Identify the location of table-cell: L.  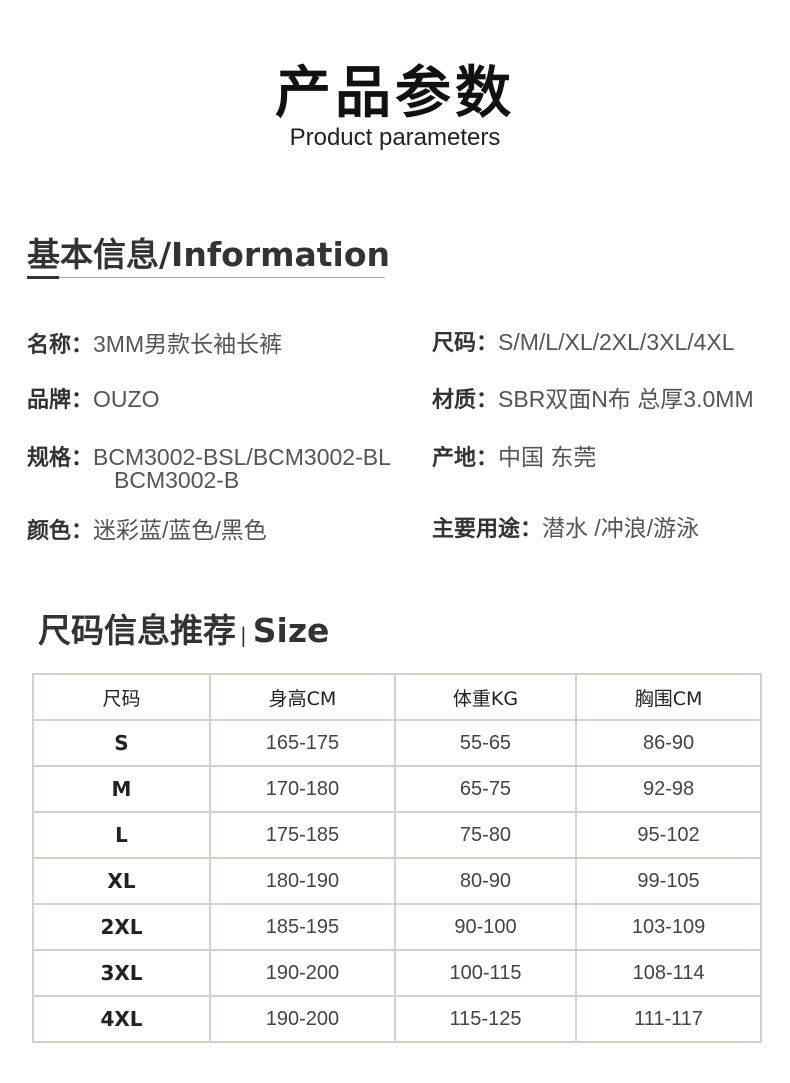
(121, 835).